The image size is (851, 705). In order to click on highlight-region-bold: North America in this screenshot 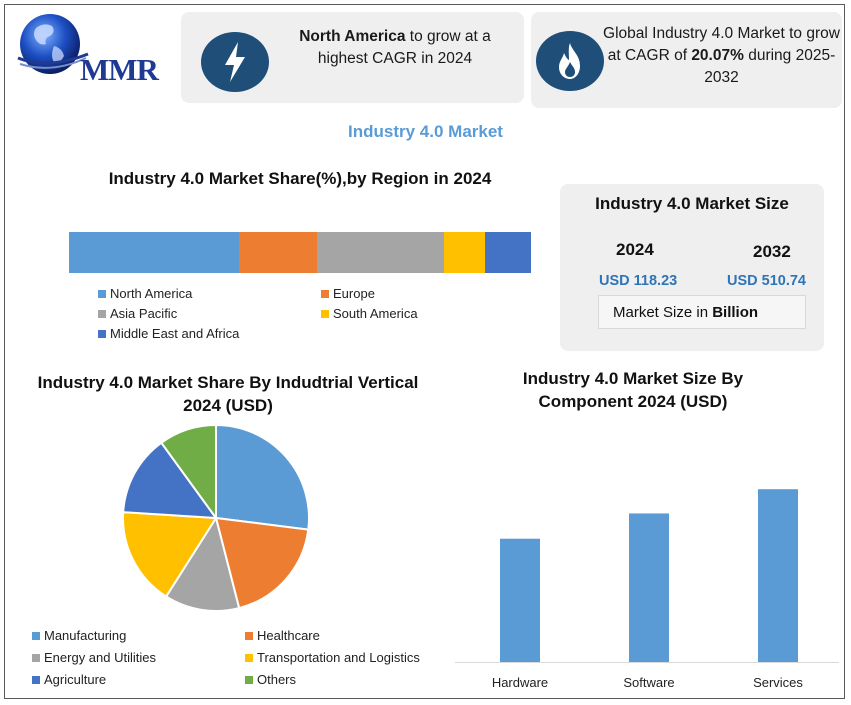, I will do `click(352, 36)`.